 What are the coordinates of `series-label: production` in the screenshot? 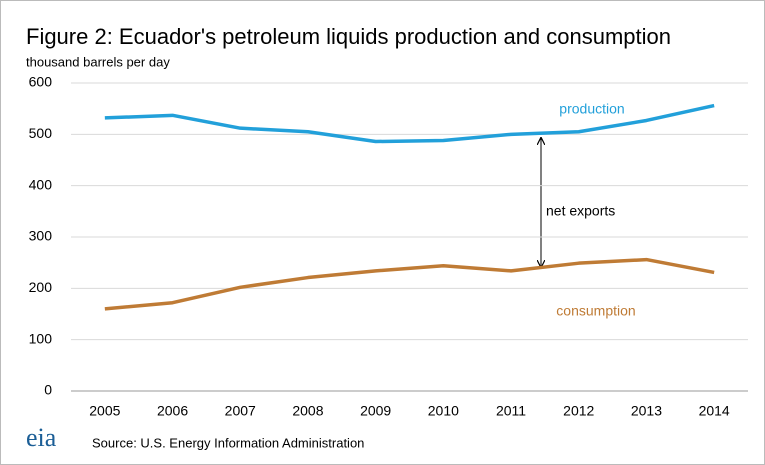 It's located at (591, 109).